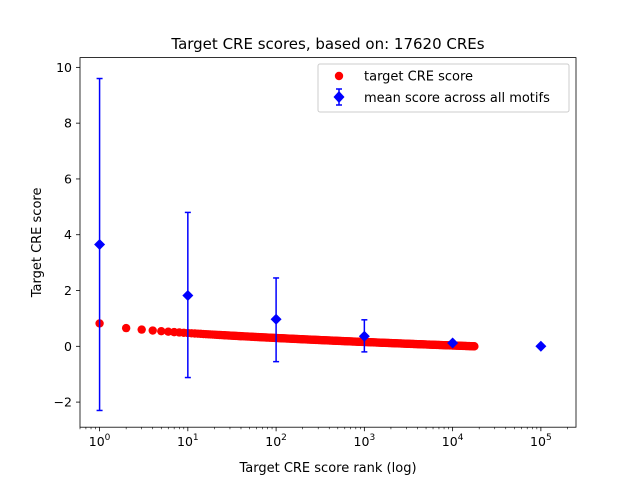 This screenshot has height=480, width=640. I want to click on legend-box, so click(443, 88).